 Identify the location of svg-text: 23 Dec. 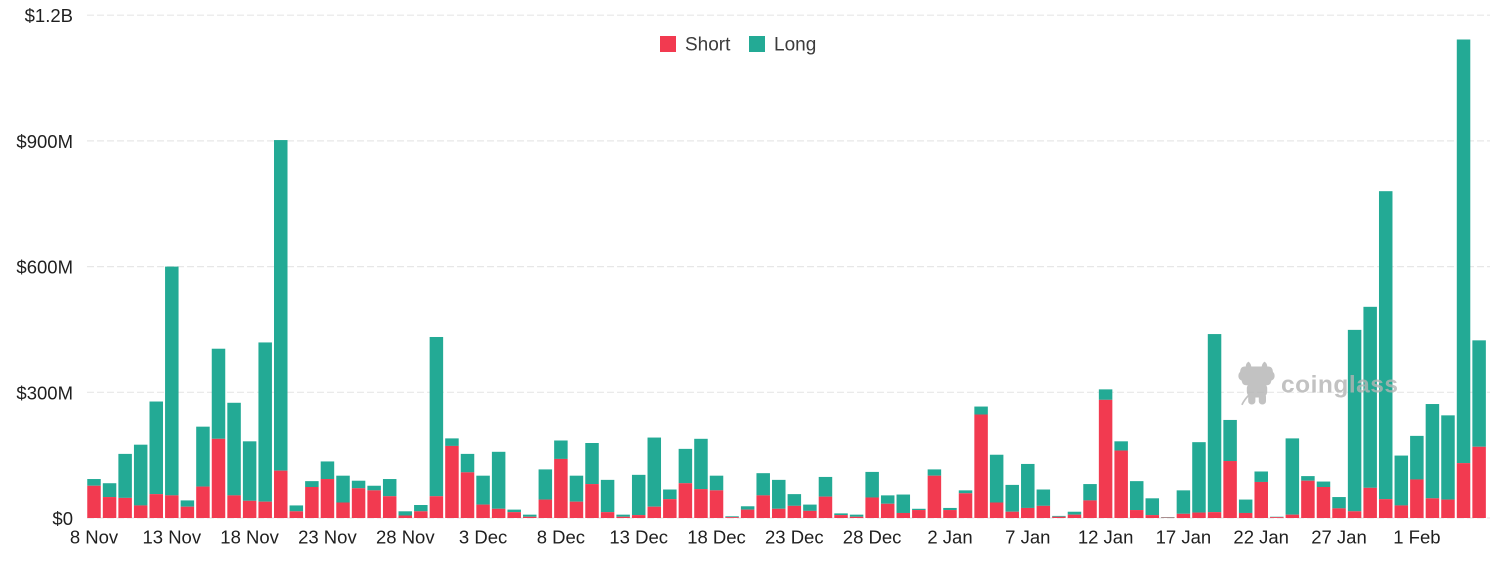
(794, 537).